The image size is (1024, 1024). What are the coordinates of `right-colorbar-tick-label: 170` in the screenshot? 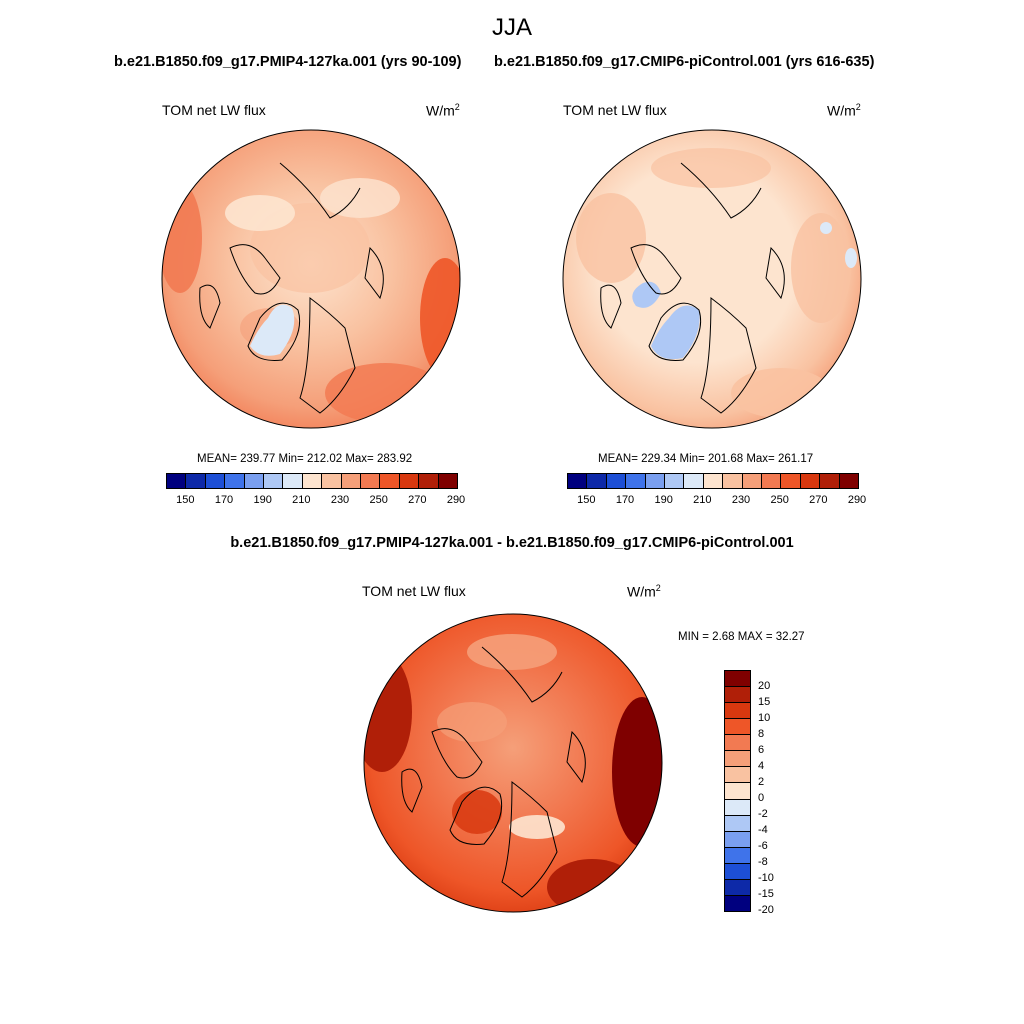 It's located at (625, 500).